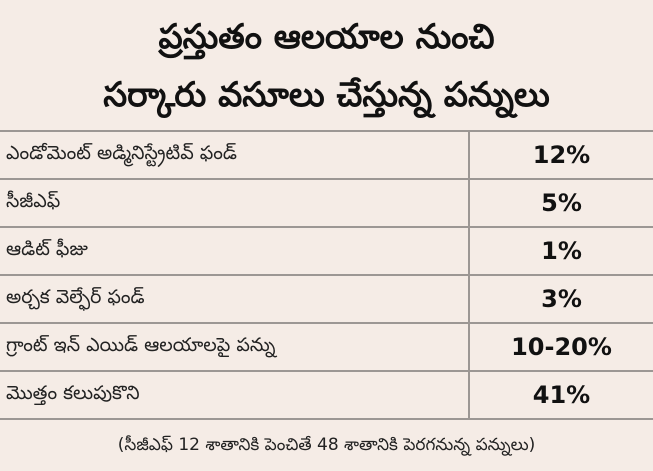 Image resolution: width=653 pixels, height=471 pixels. I want to click on row-label: ఎండోమెంట్ అడ్మినిస్ట్రేటివ్ ఫండ్, so click(234, 154).